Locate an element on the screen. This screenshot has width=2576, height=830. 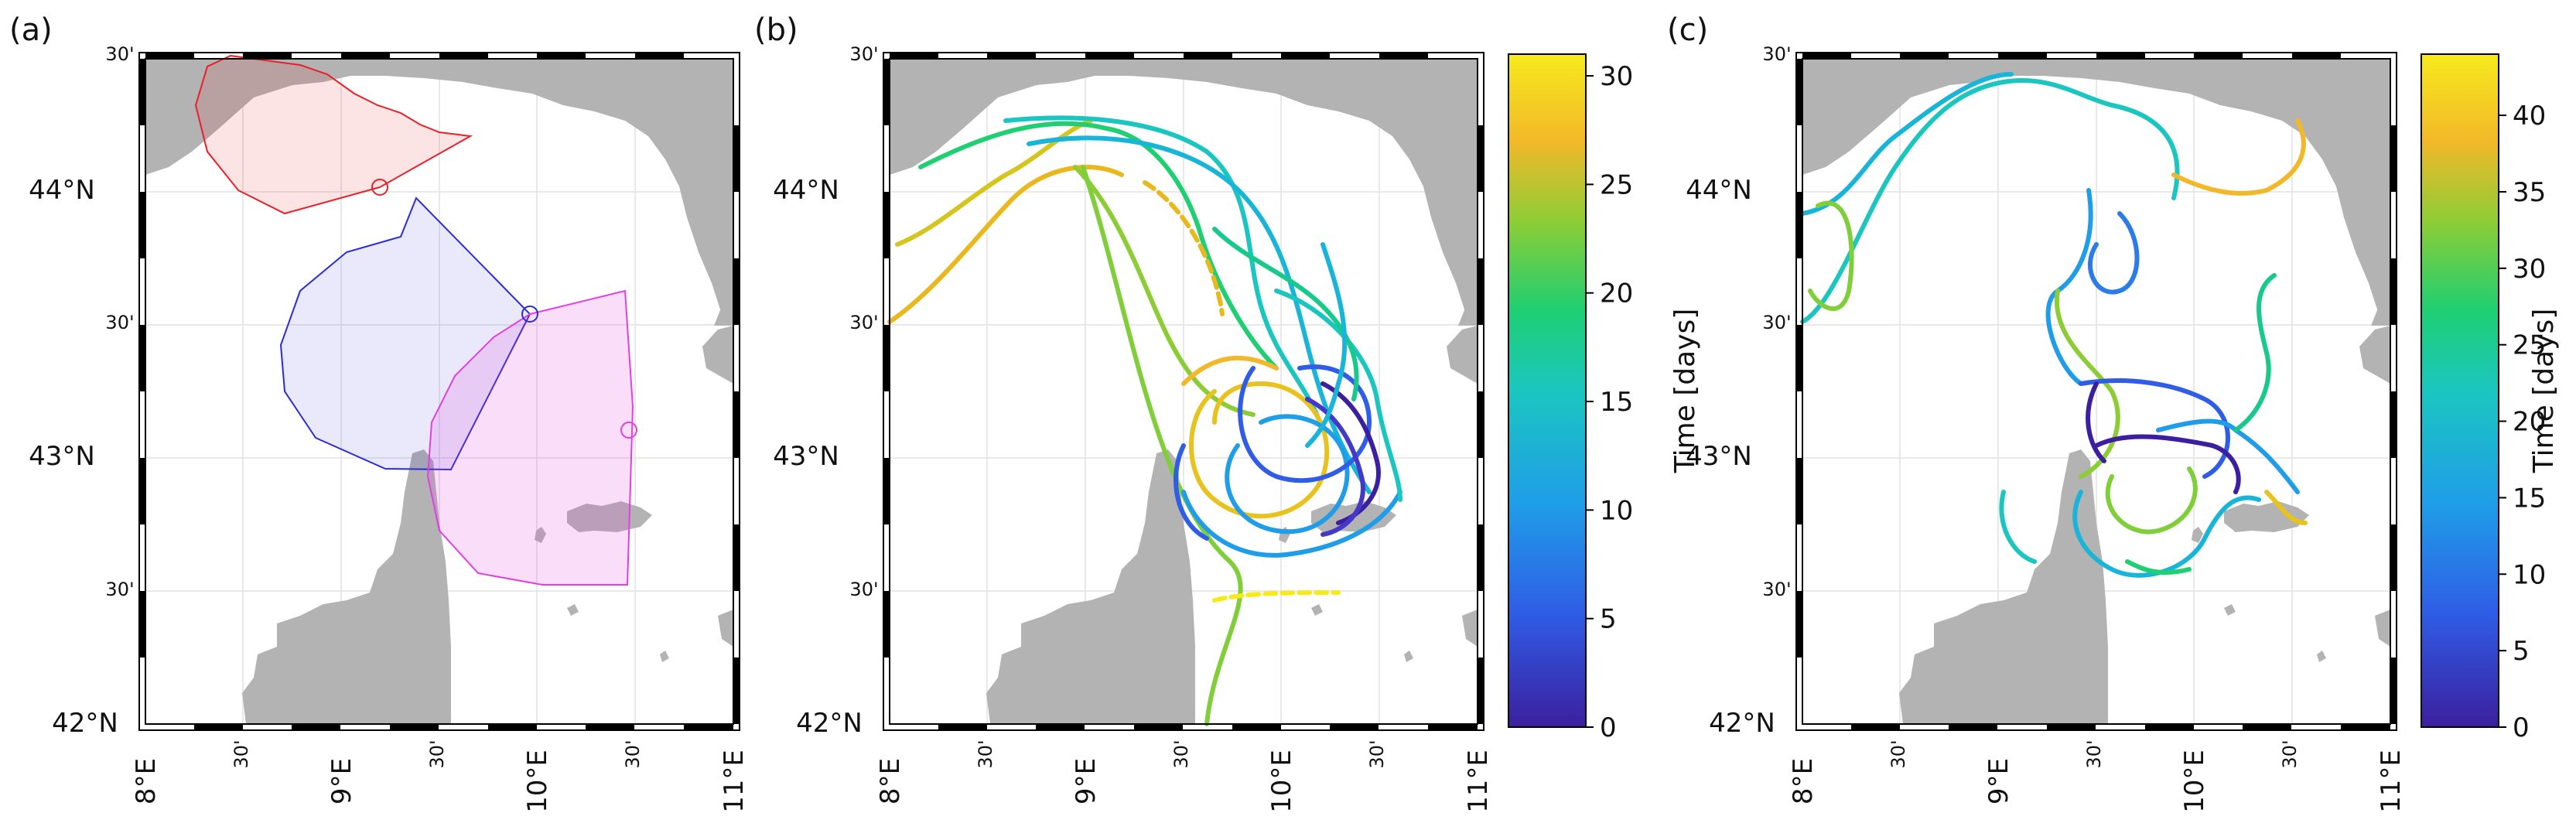
release-point-magenta is located at coordinates (628, 431).